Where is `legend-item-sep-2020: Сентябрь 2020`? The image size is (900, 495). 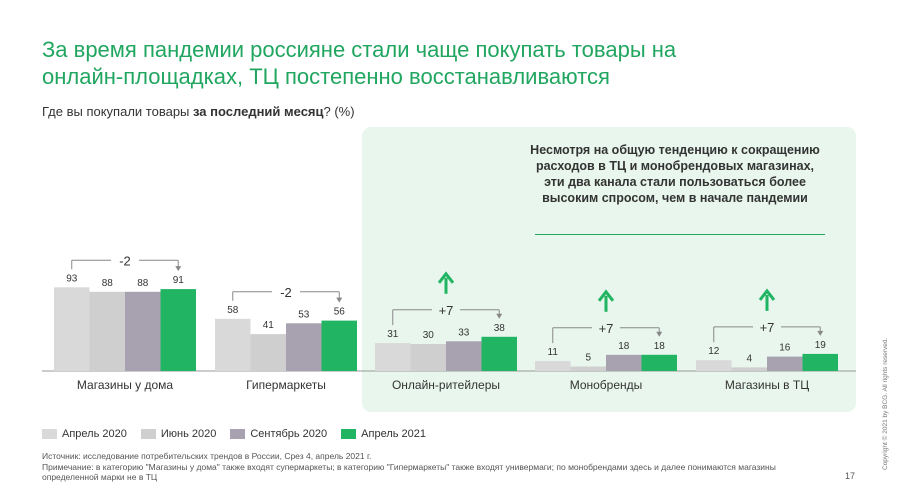 legend-item-sep-2020: Сентябрь 2020 is located at coordinates (278, 434).